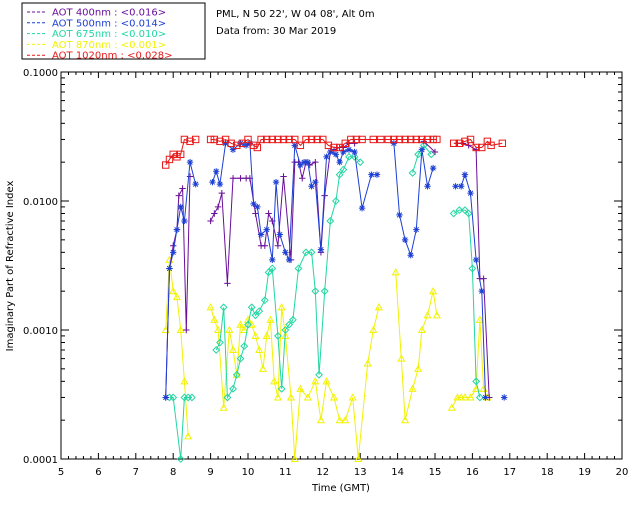 Image resolution: width=640 pixels, height=512 pixels. What do you see at coordinates (109, 34) in the screenshot?
I see `legend-entry: AOT 675nm : <0.010>` at bounding box center [109, 34].